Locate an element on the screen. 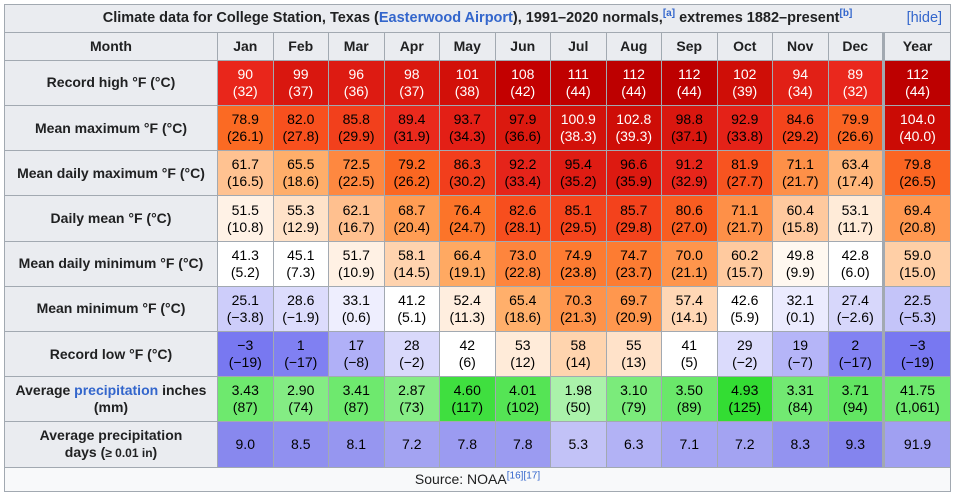  data-cell: 9.3 is located at coordinates (855, 444).